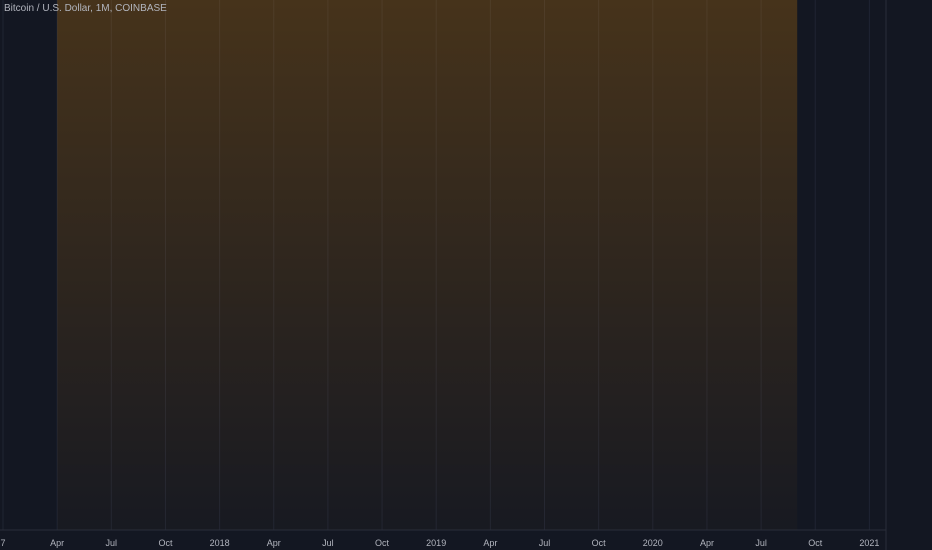 This screenshot has height=550, width=932. Describe the element at coordinates (2, 543) in the screenshot. I see `x-tick-label: 7` at that location.